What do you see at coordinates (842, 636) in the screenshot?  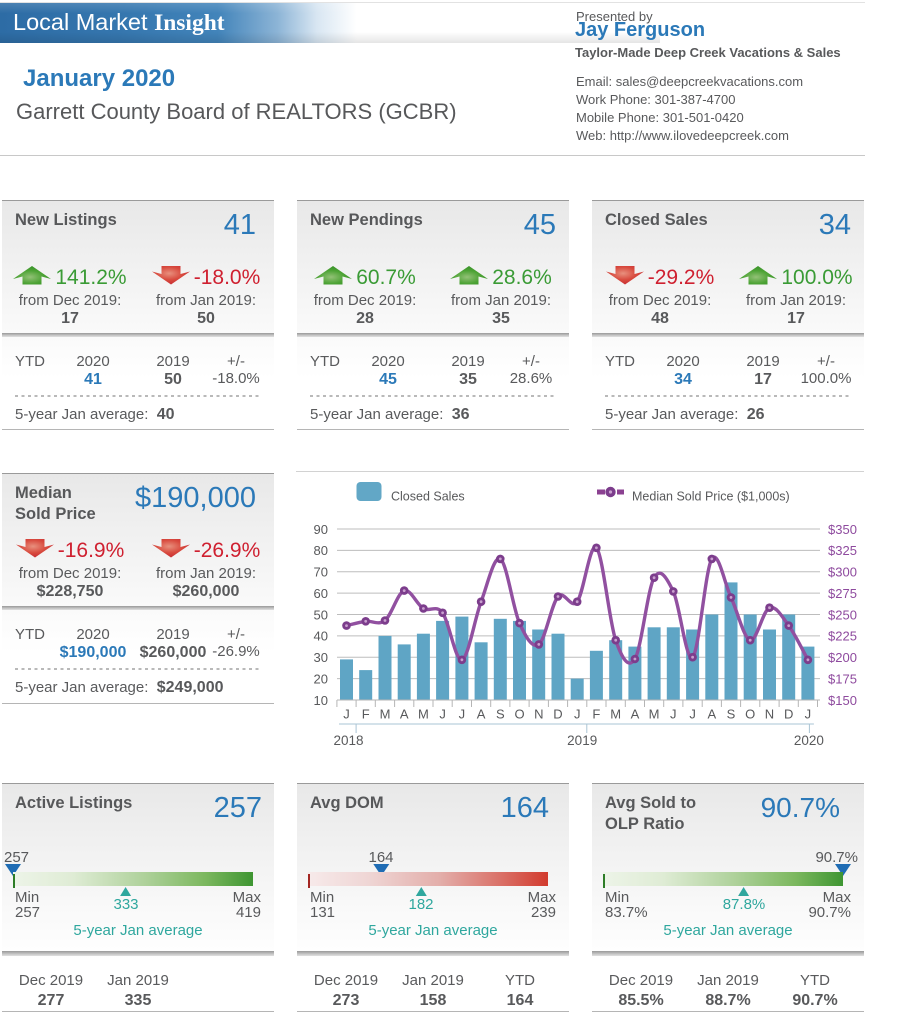 I see `svg-text: $225` at bounding box center [842, 636].